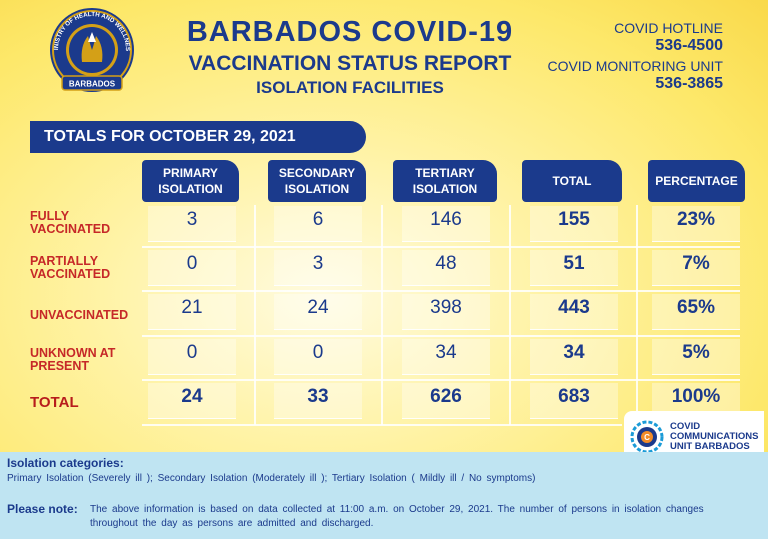 The height and width of the screenshot is (539, 768). What do you see at coordinates (318, 401) in the screenshot?
I see `table-cell: 33` at bounding box center [318, 401].